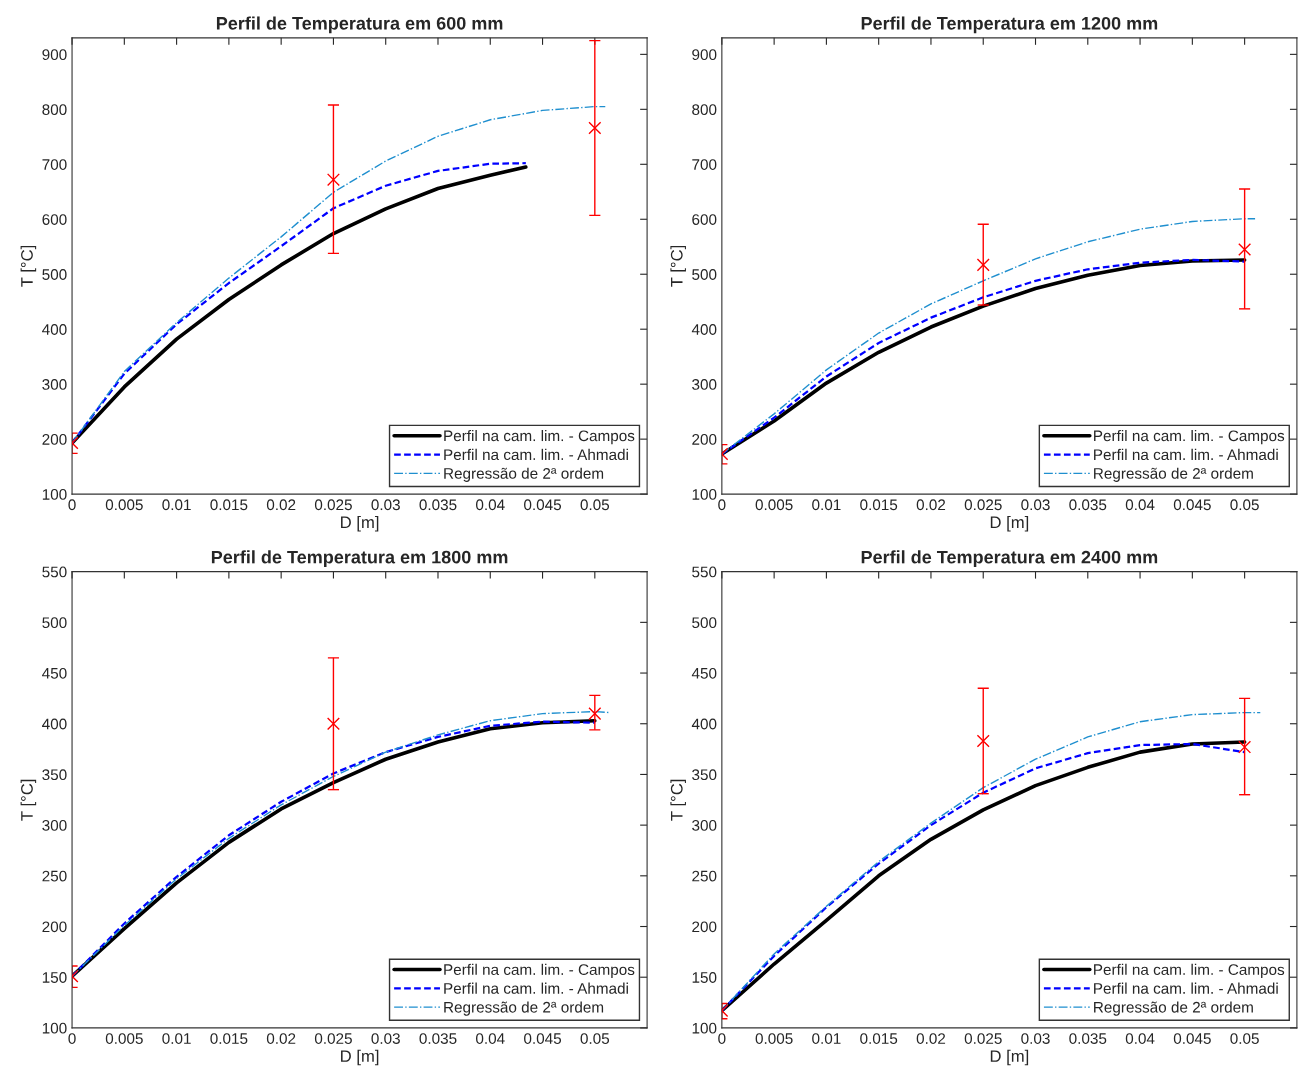 The image size is (1310, 1082). What do you see at coordinates (1009, 25) in the screenshot?
I see `chart-title: Perfil de Temperatura em 1200 mm` at bounding box center [1009, 25].